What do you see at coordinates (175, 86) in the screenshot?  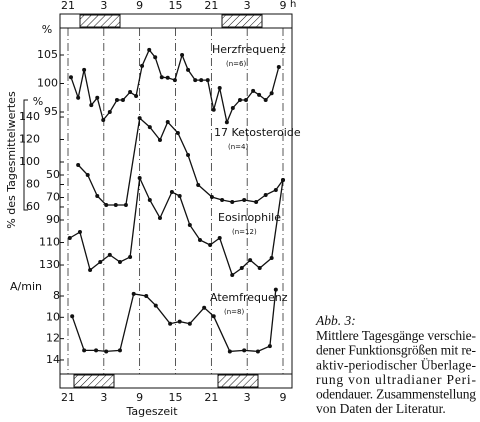 I see `series-line` at bounding box center [175, 86].